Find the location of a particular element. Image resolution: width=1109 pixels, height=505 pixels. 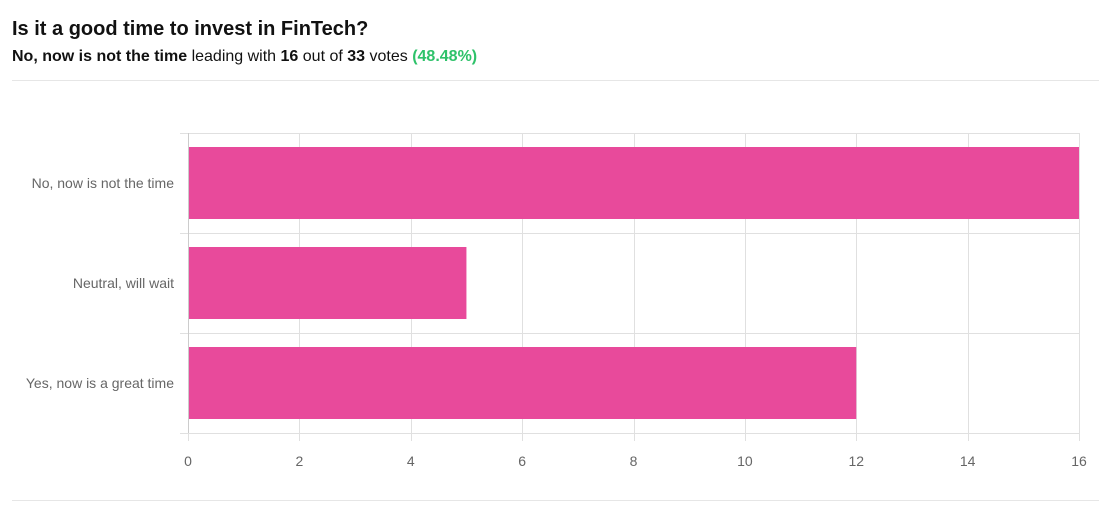

leader-percent: (48.48%) is located at coordinates (445, 56).